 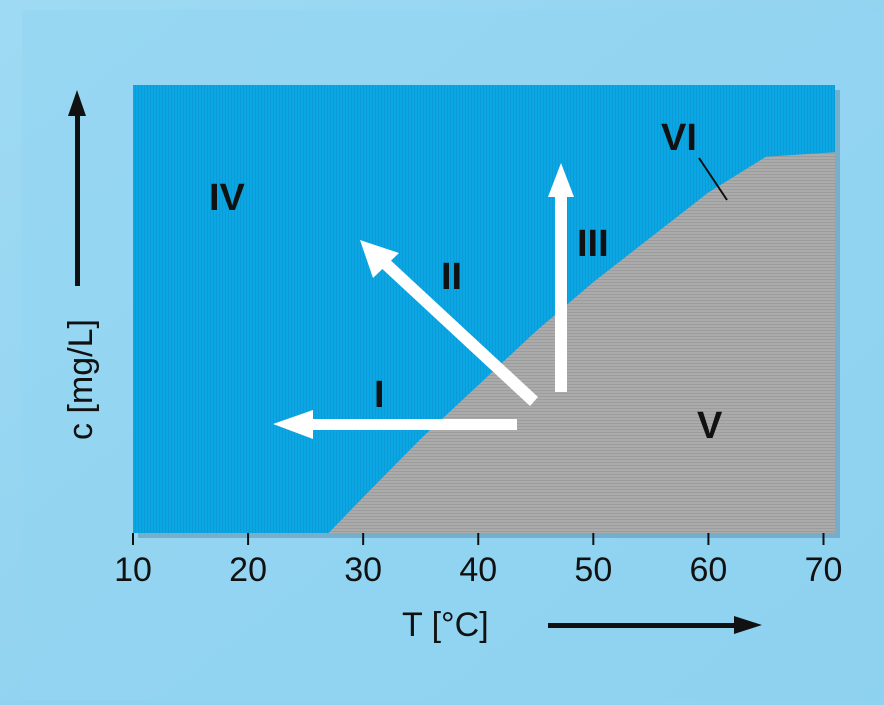 What do you see at coordinates (248, 570) in the screenshot?
I see `x-tick-label: 20` at bounding box center [248, 570].